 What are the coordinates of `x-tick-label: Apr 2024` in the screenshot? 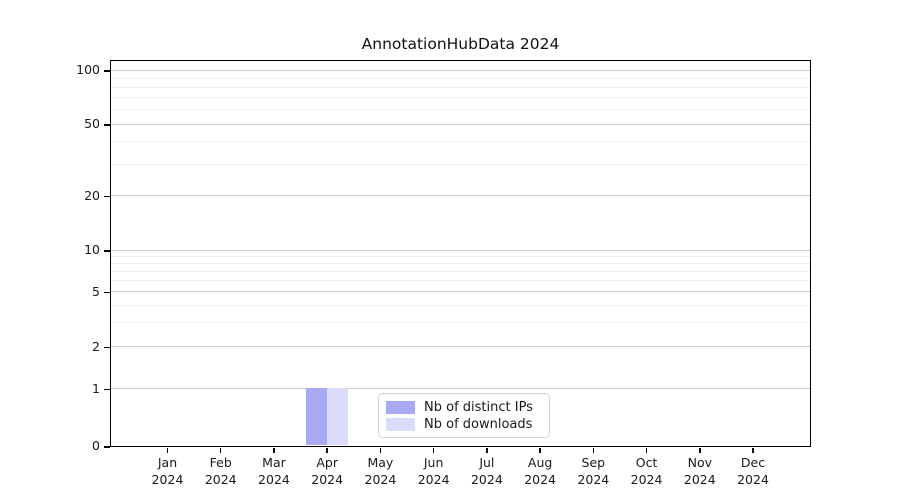 It's located at (327, 471).